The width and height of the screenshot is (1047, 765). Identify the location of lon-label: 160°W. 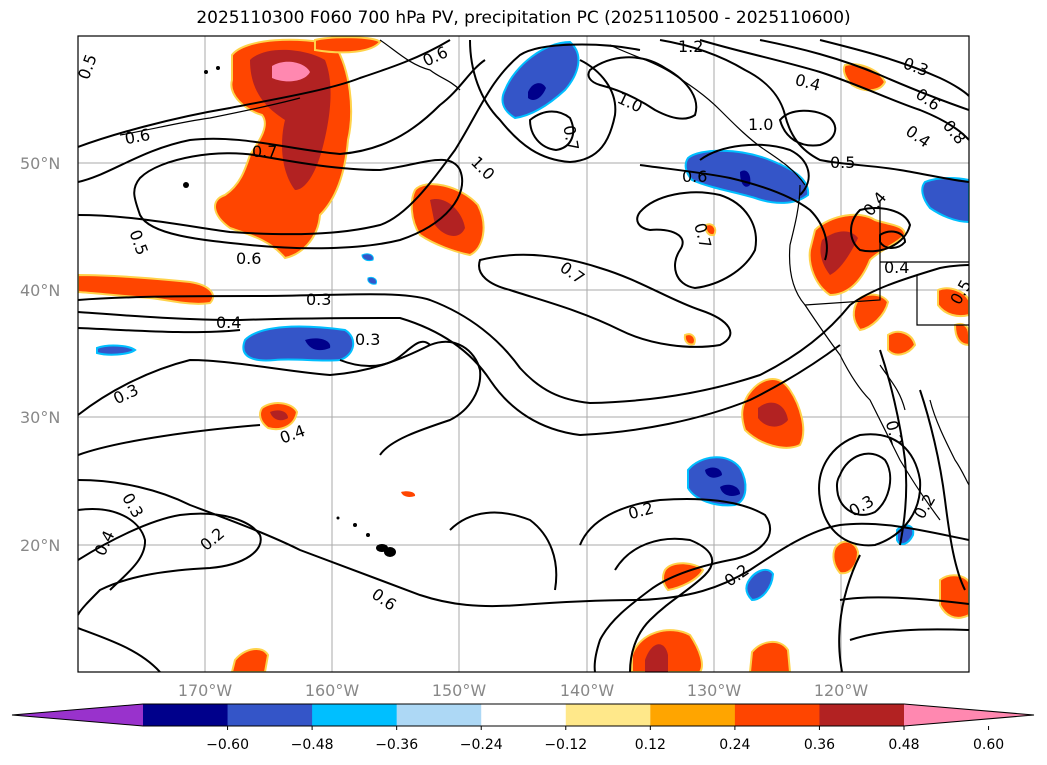
(332, 690).